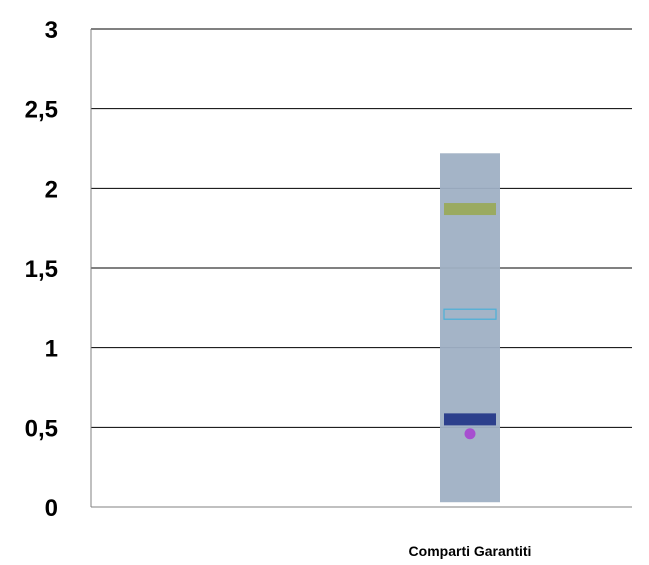 The image size is (649, 565). I want to click on y-tick-labels: 0 0,5 1 1,5 2 2,5 3, so click(41, 269).